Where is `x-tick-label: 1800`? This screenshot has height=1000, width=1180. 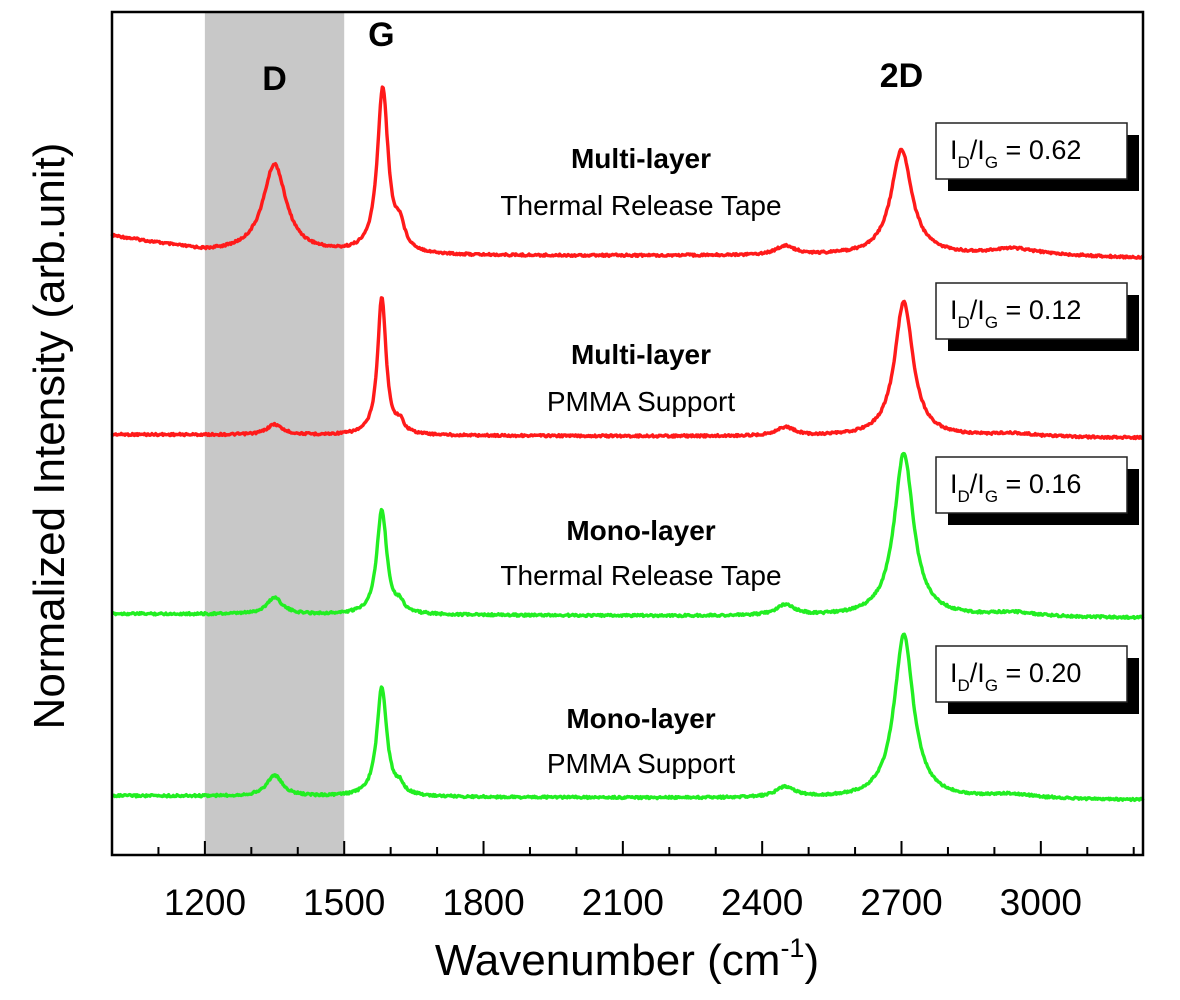
x-tick-label: 1800 is located at coordinates (483, 902).